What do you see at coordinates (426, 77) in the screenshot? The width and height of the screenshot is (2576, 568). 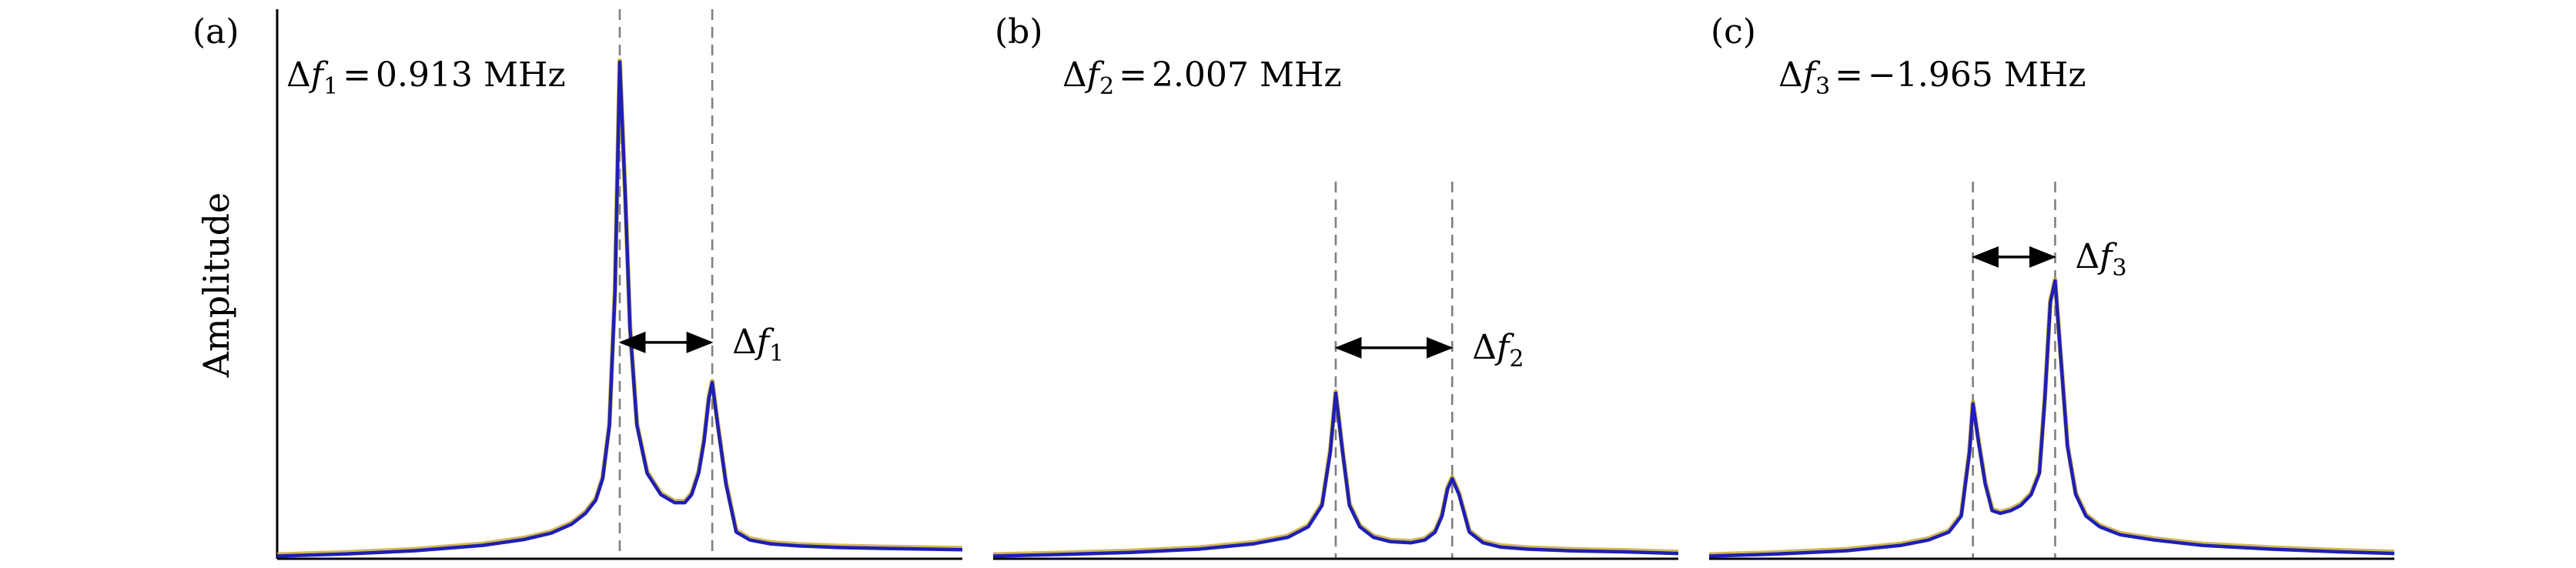 I see `panel-a-annotation: Δf1 = 0.913 MHz` at bounding box center [426, 77].